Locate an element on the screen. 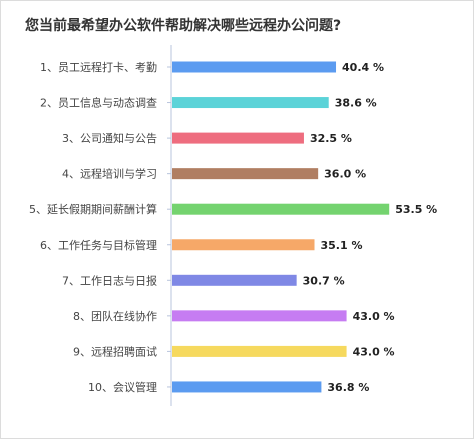 The image size is (474, 440). value-label: 36.8 % is located at coordinates (348, 387).